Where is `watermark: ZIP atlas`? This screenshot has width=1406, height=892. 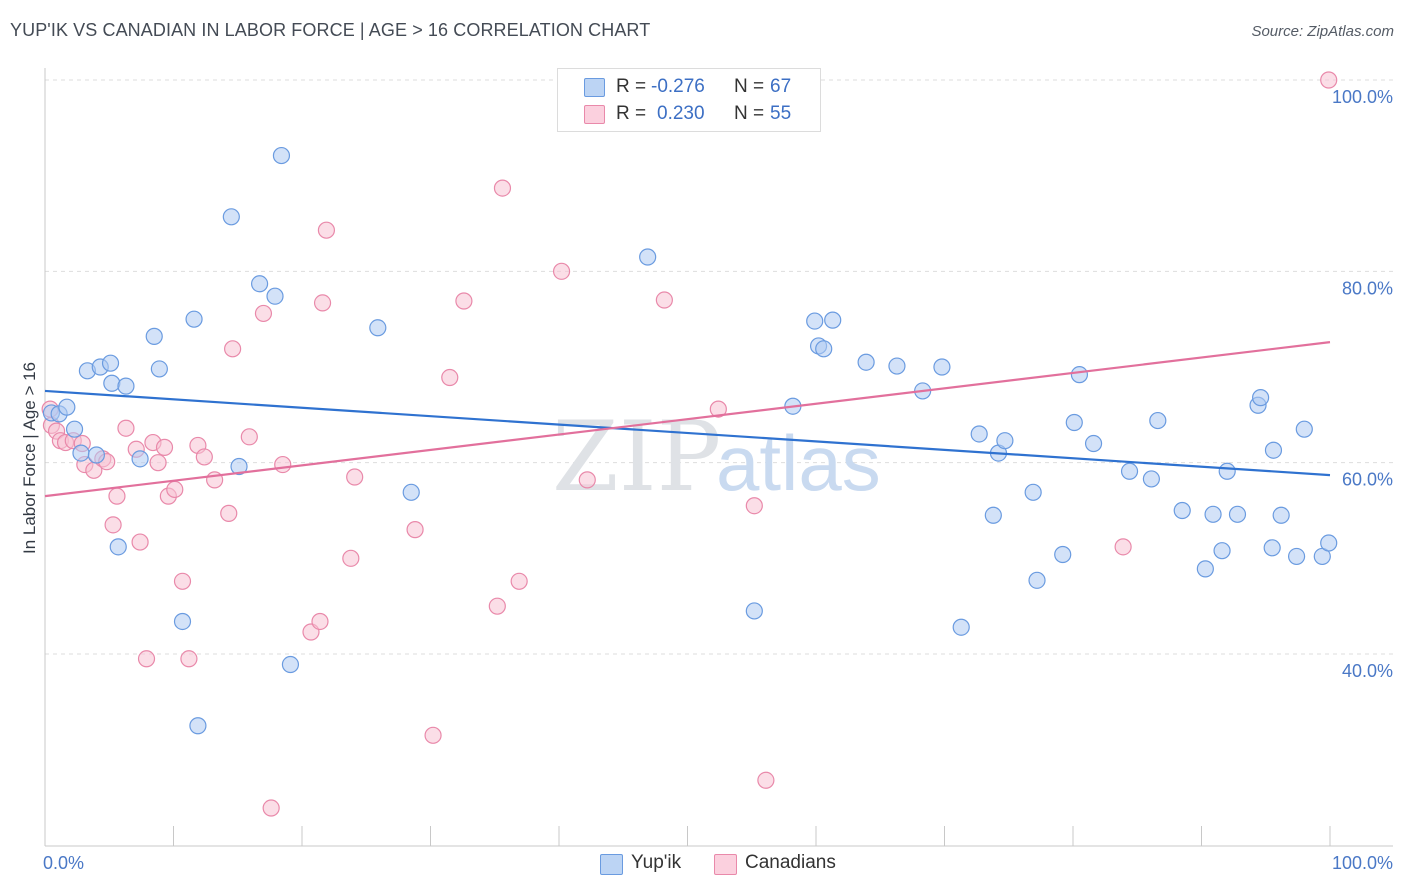 watermark: ZIP atlas is located at coordinates (716, 457).